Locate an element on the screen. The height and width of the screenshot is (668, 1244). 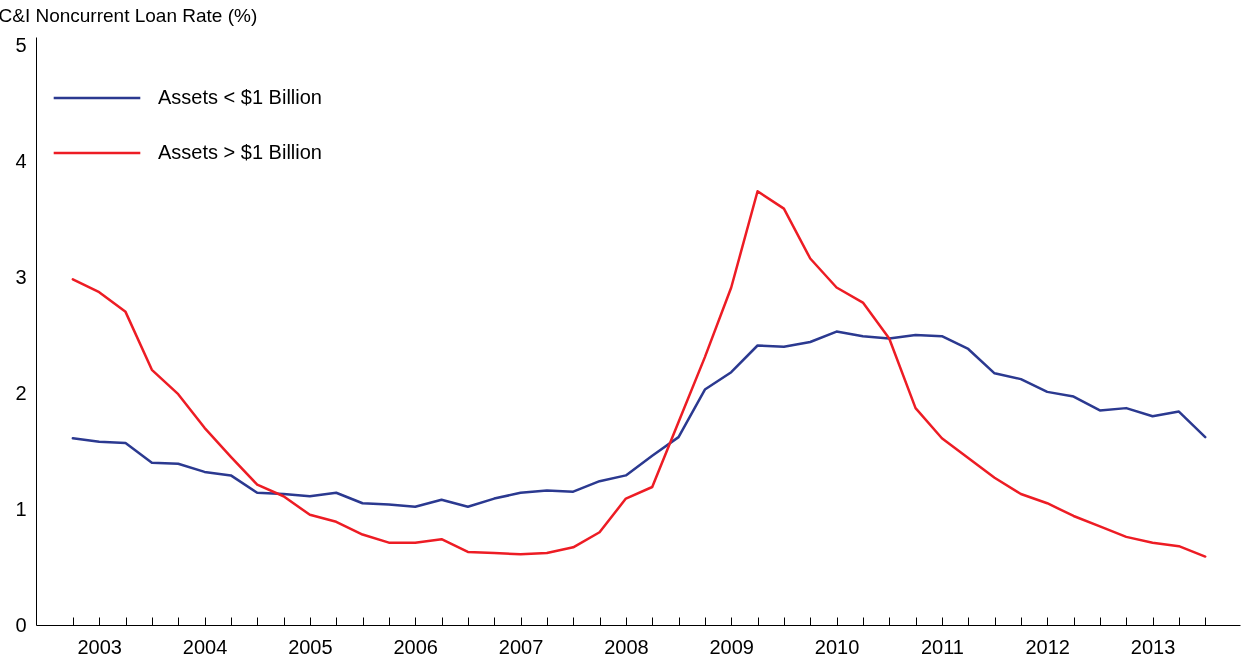
y-axis-title: C&I Noncurrent Loan Rate (%) is located at coordinates (129, 15).